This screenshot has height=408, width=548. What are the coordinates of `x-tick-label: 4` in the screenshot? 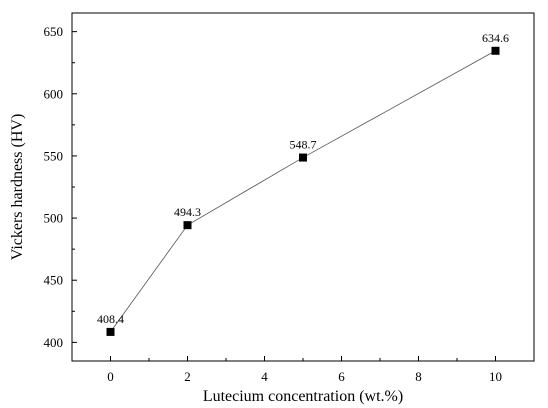 It's located at (264, 376).